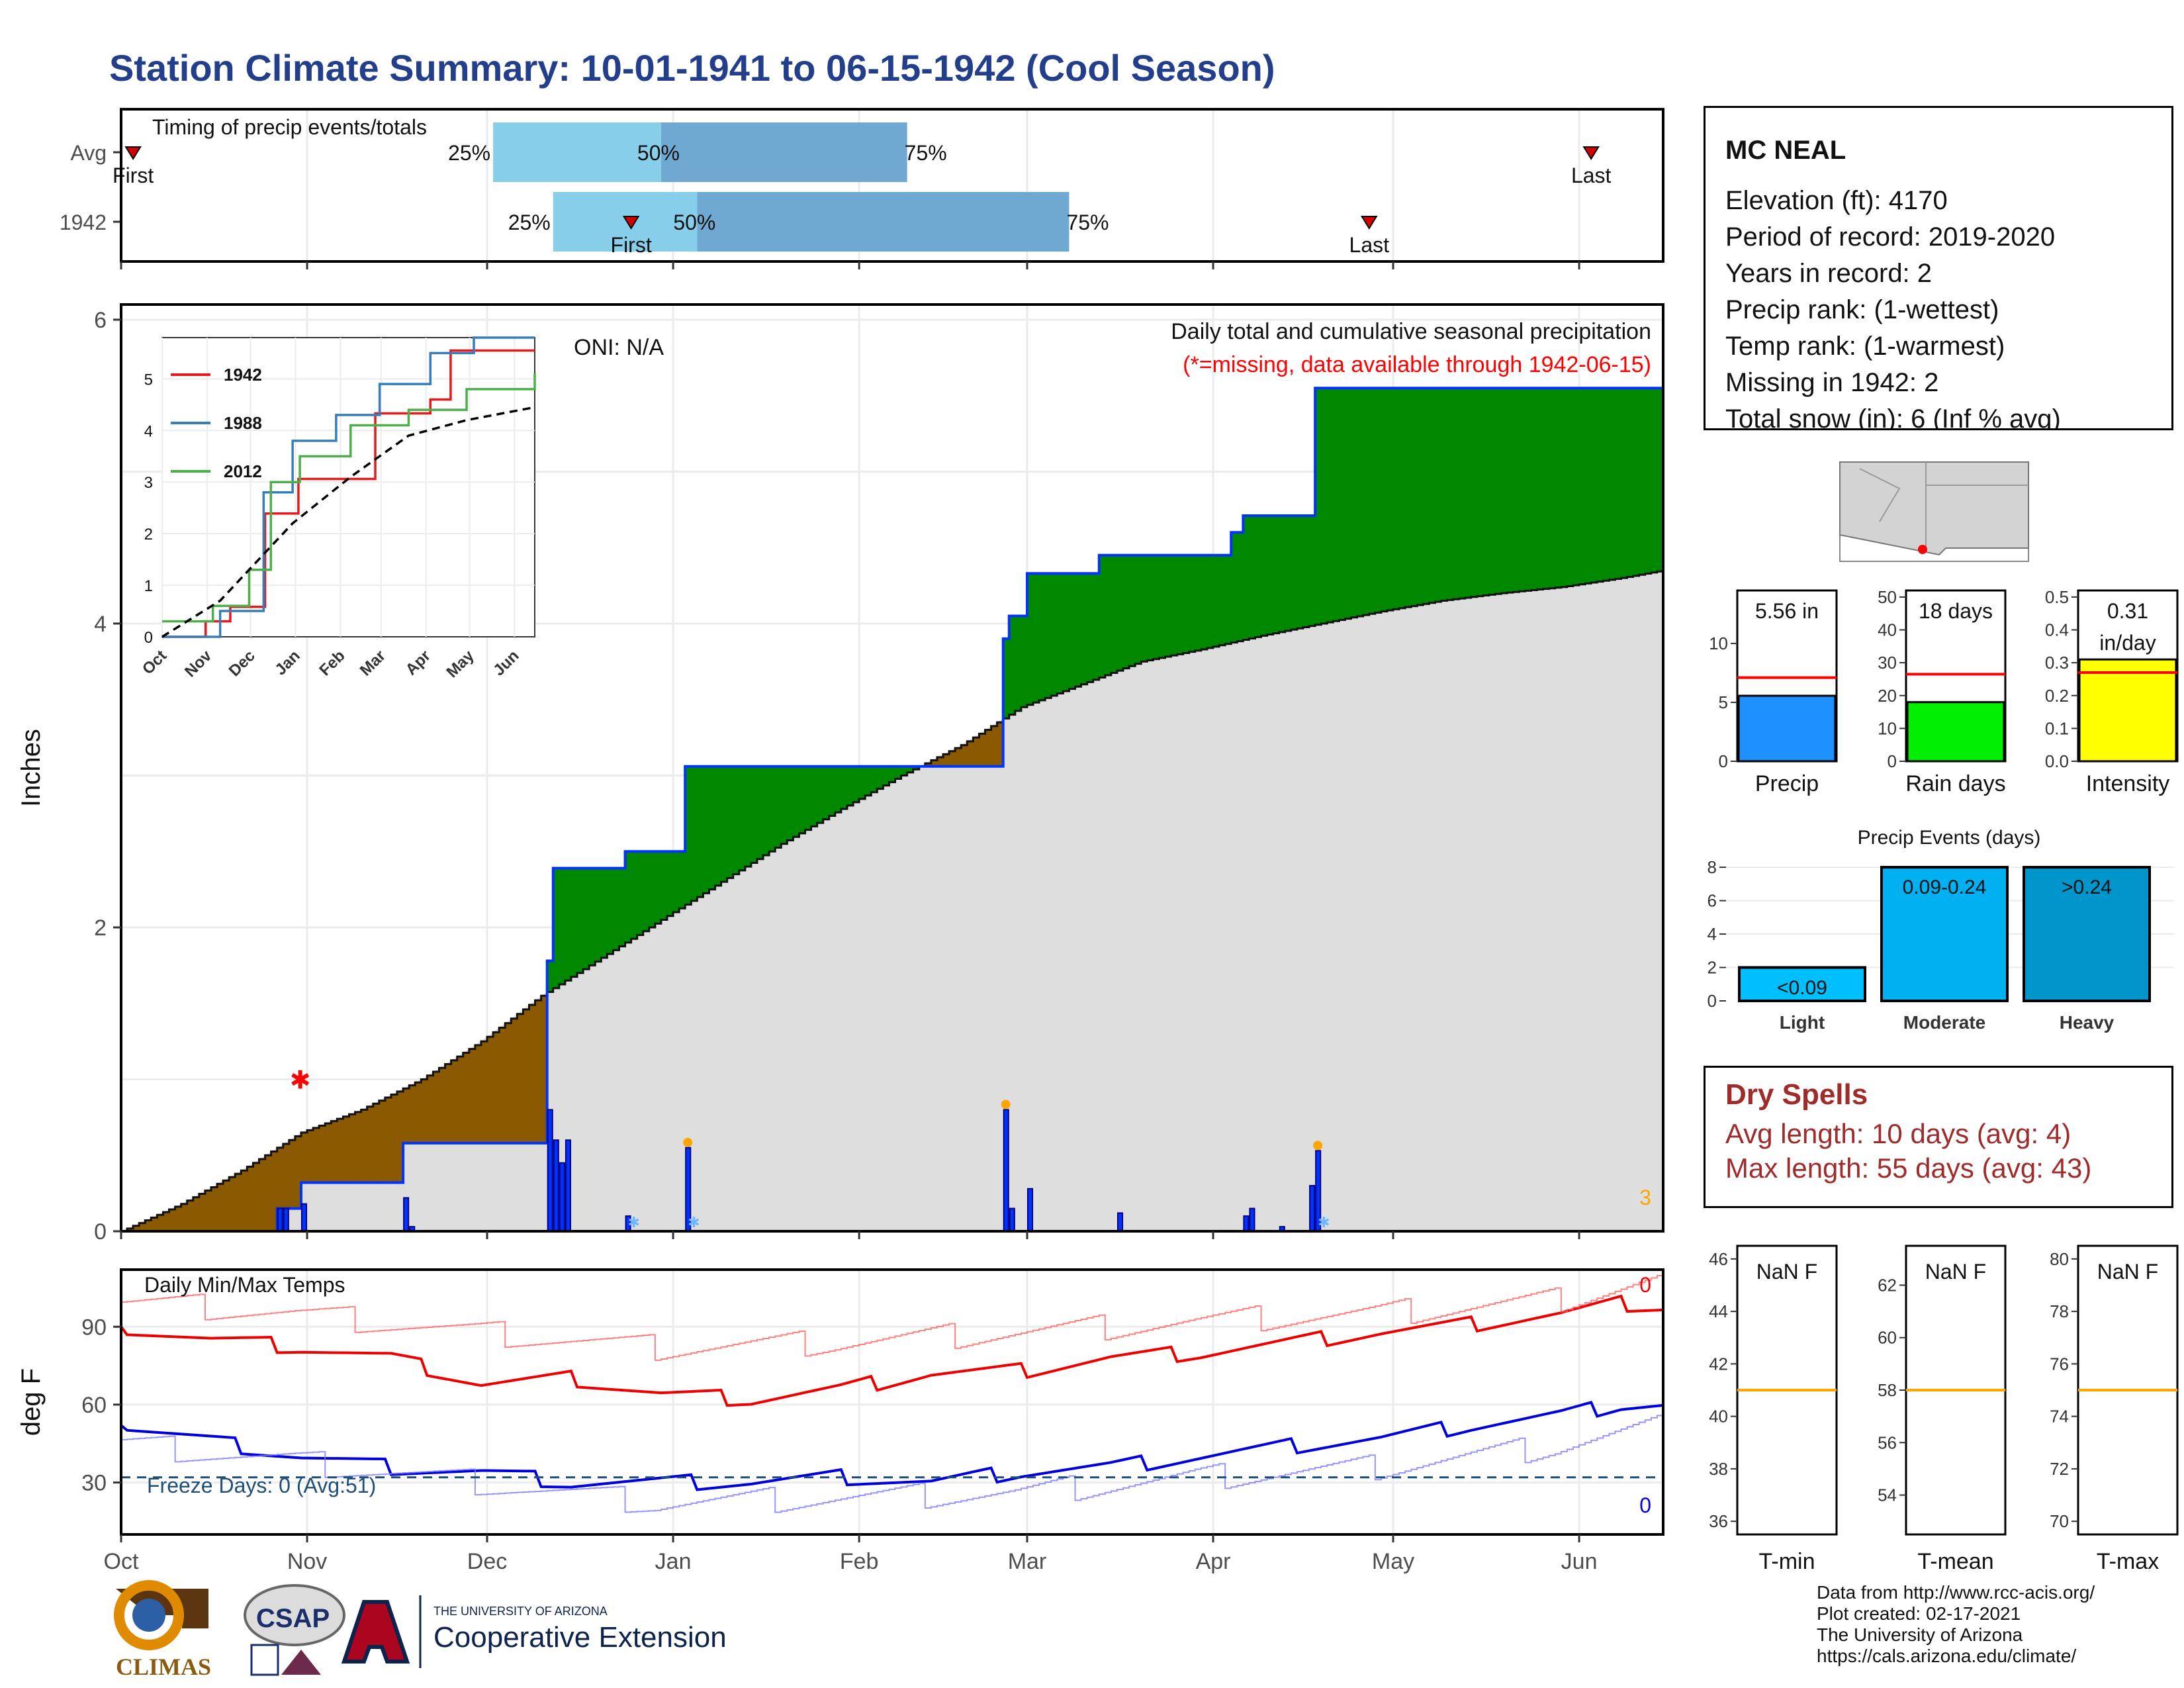 The height and width of the screenshot is (1688, 2184). Describe the element at coordinates (1934, 508) in the screenshot. I see `state-map` at that location.